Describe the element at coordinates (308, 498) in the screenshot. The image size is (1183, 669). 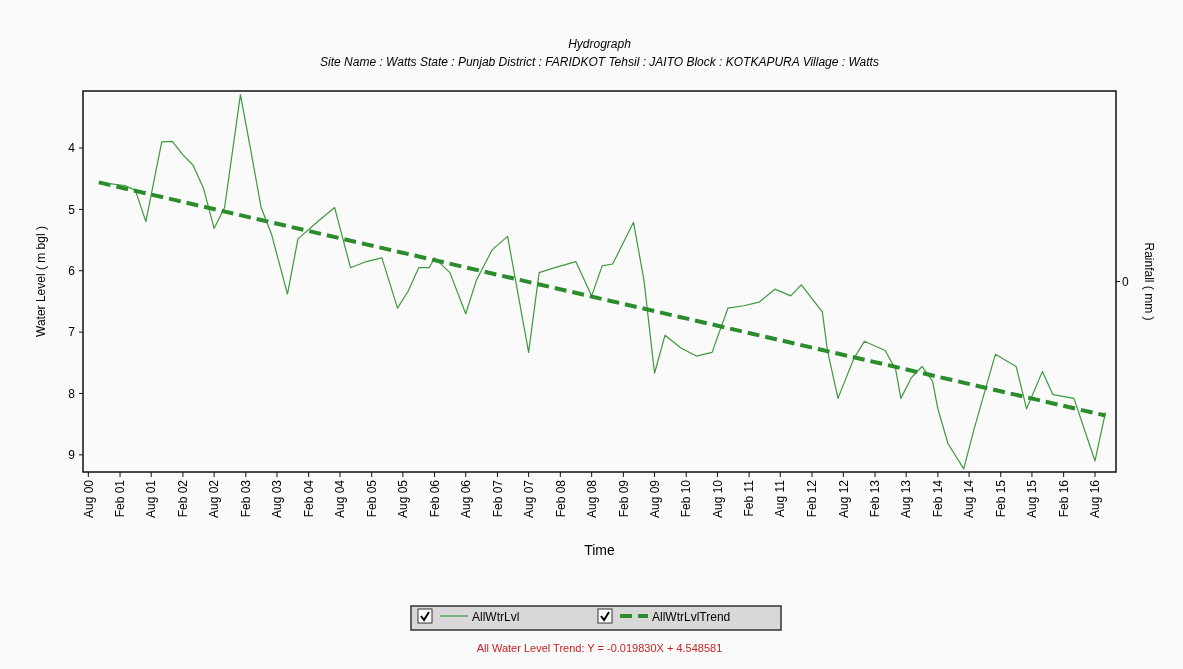
I see `x-tick-label: Feb 04` at that location.